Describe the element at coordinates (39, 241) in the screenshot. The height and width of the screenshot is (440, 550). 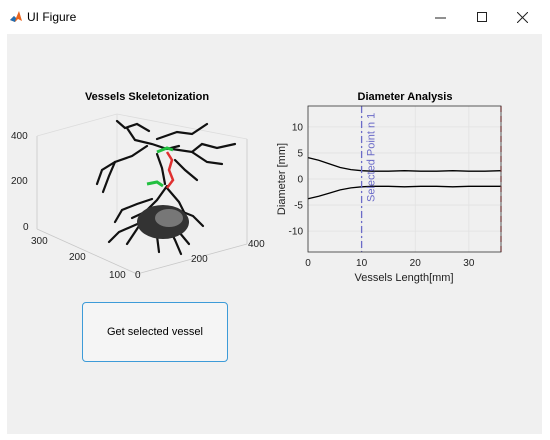
I see `y-tick-label: 300` at that location.